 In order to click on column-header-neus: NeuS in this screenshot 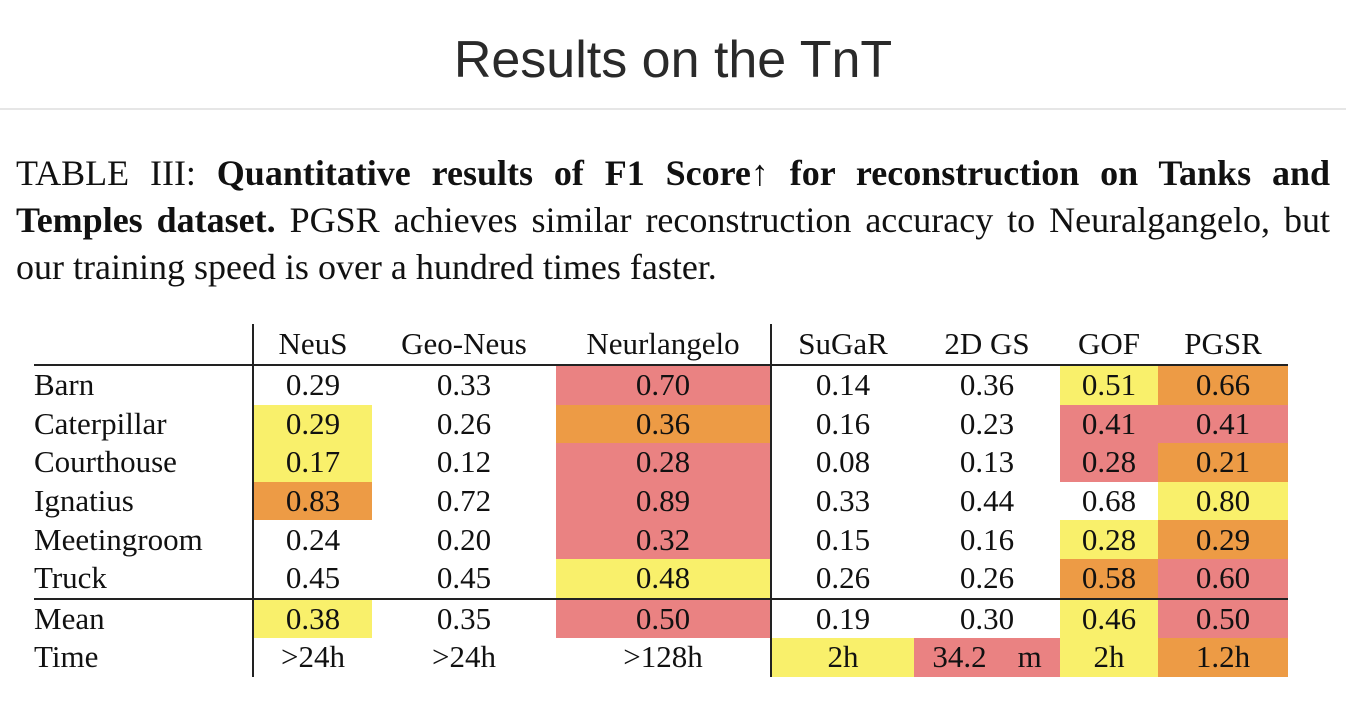, I will do `click(312, 345)`.